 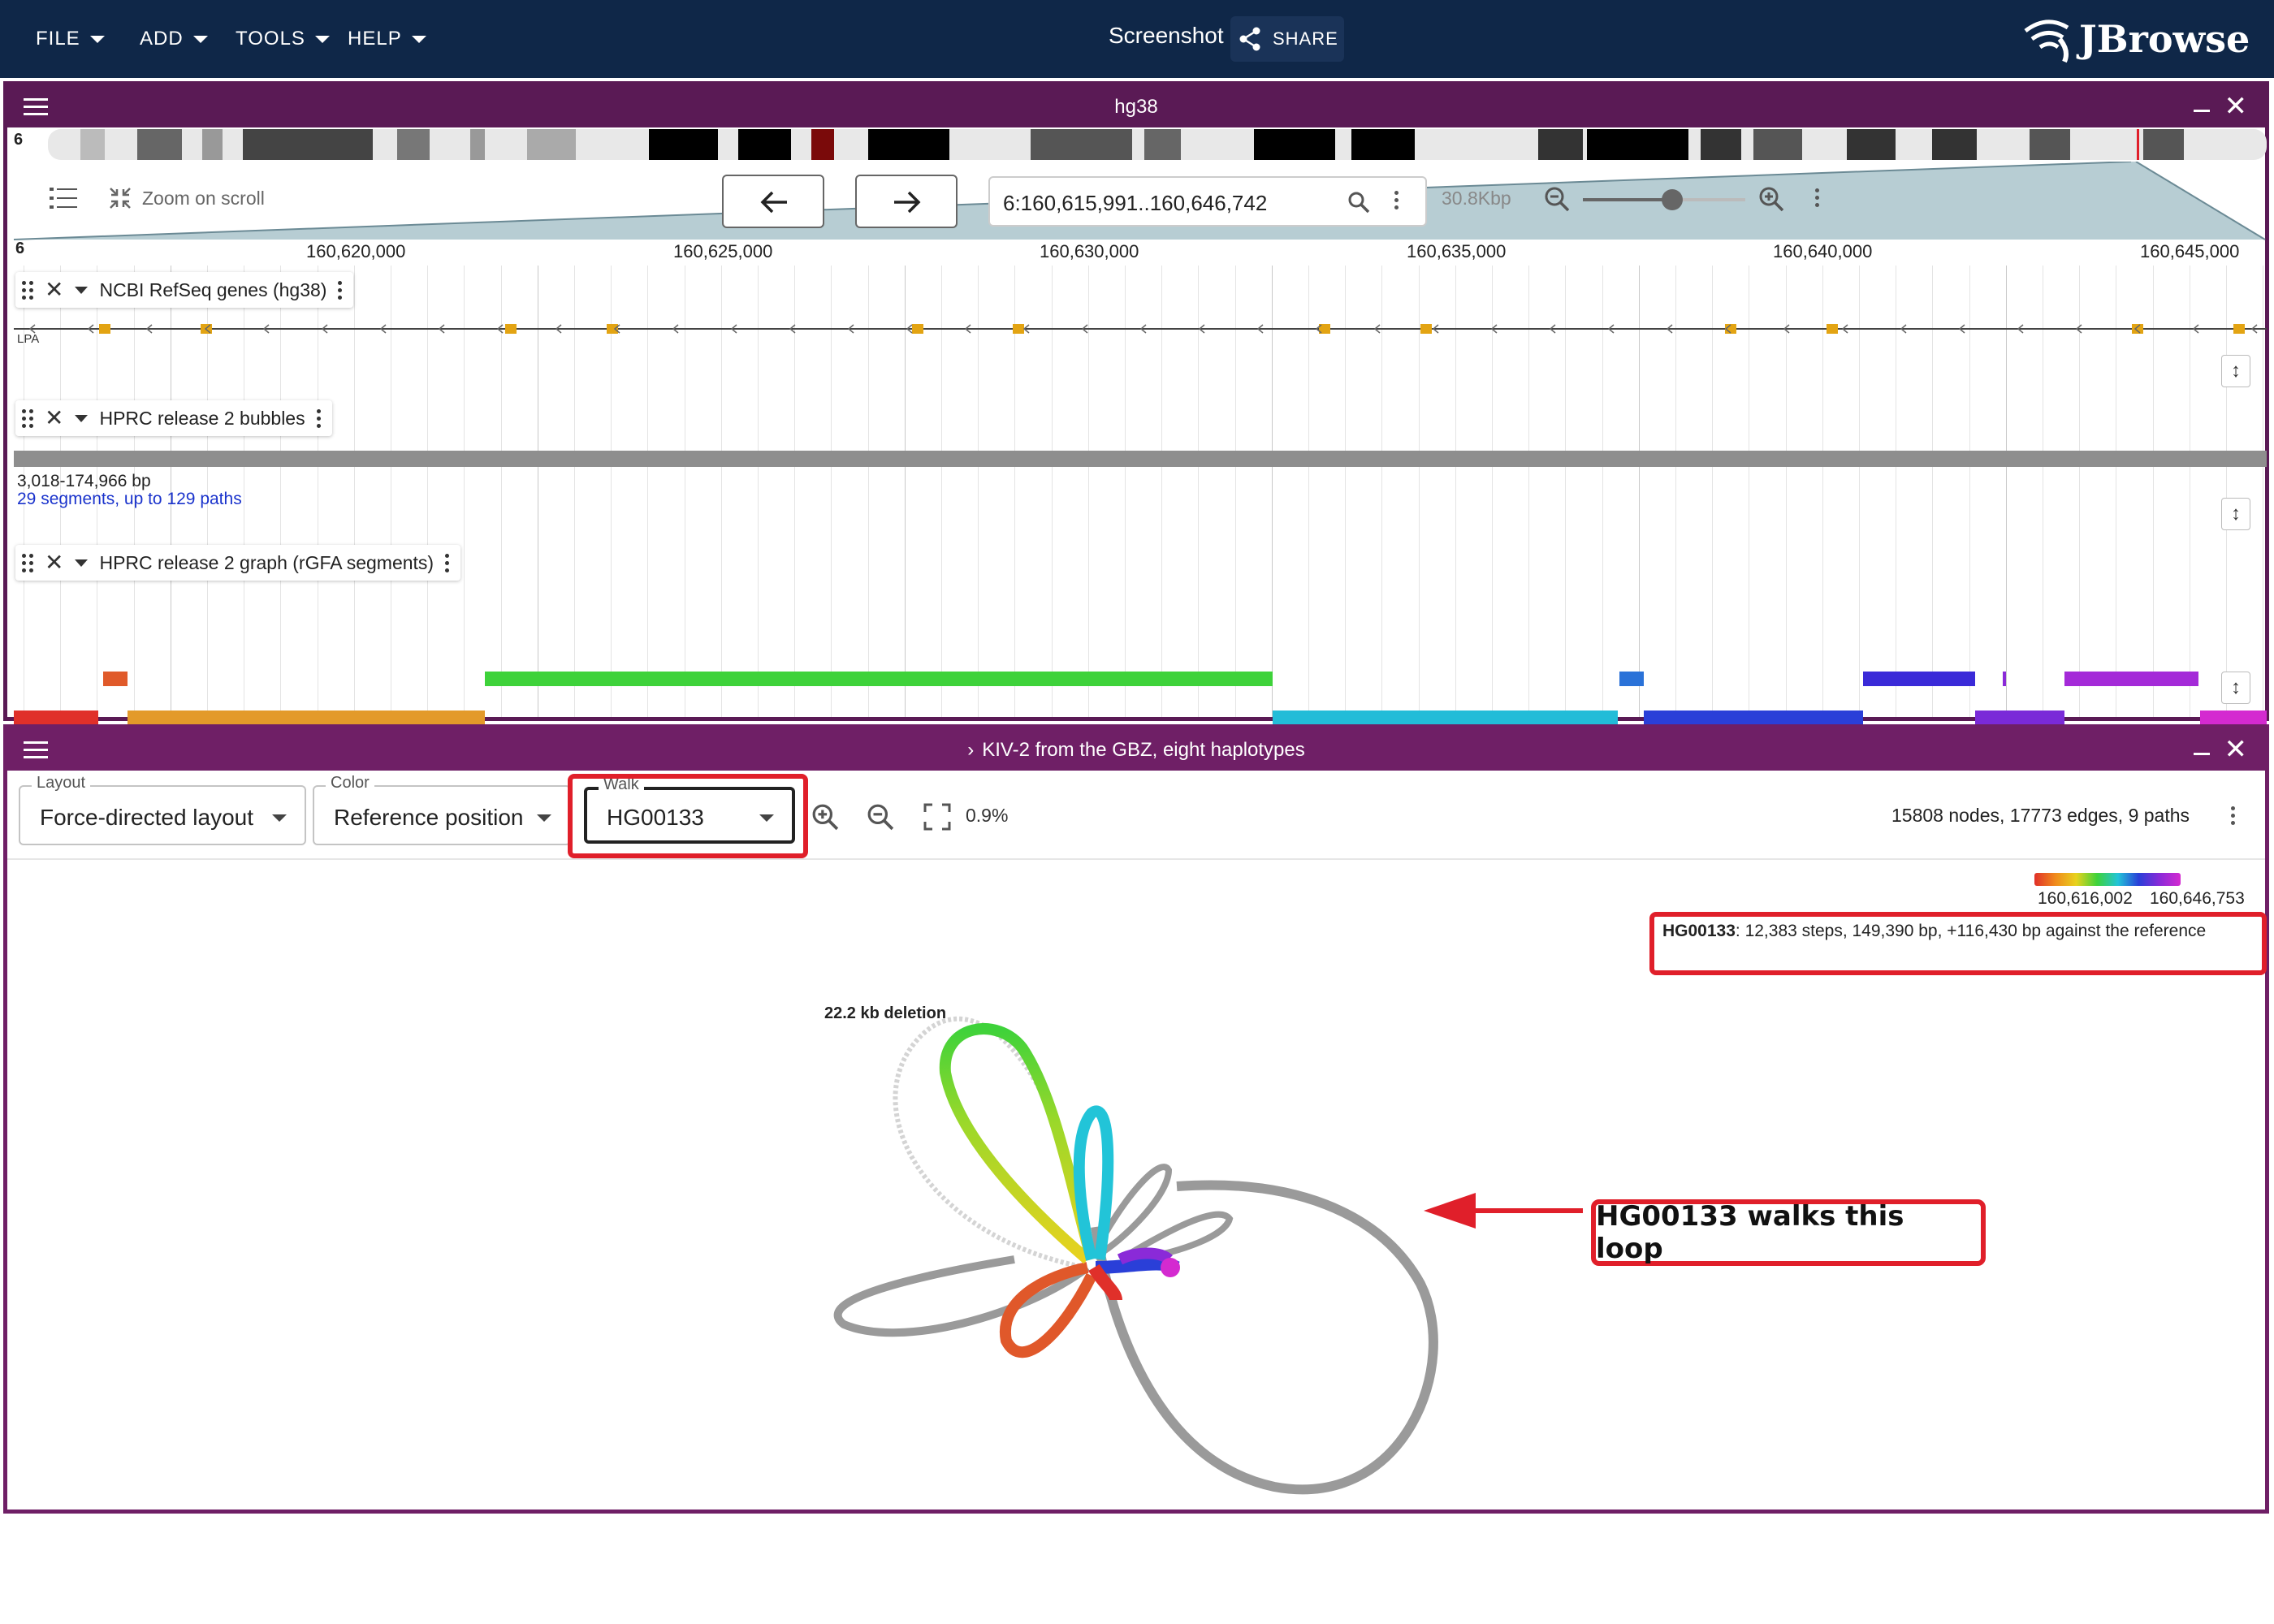 What do you see at coordinates (283, 39) in the screenshot?
I see `tools-menu-button: TOOLS` at bounding box center [283, 39].